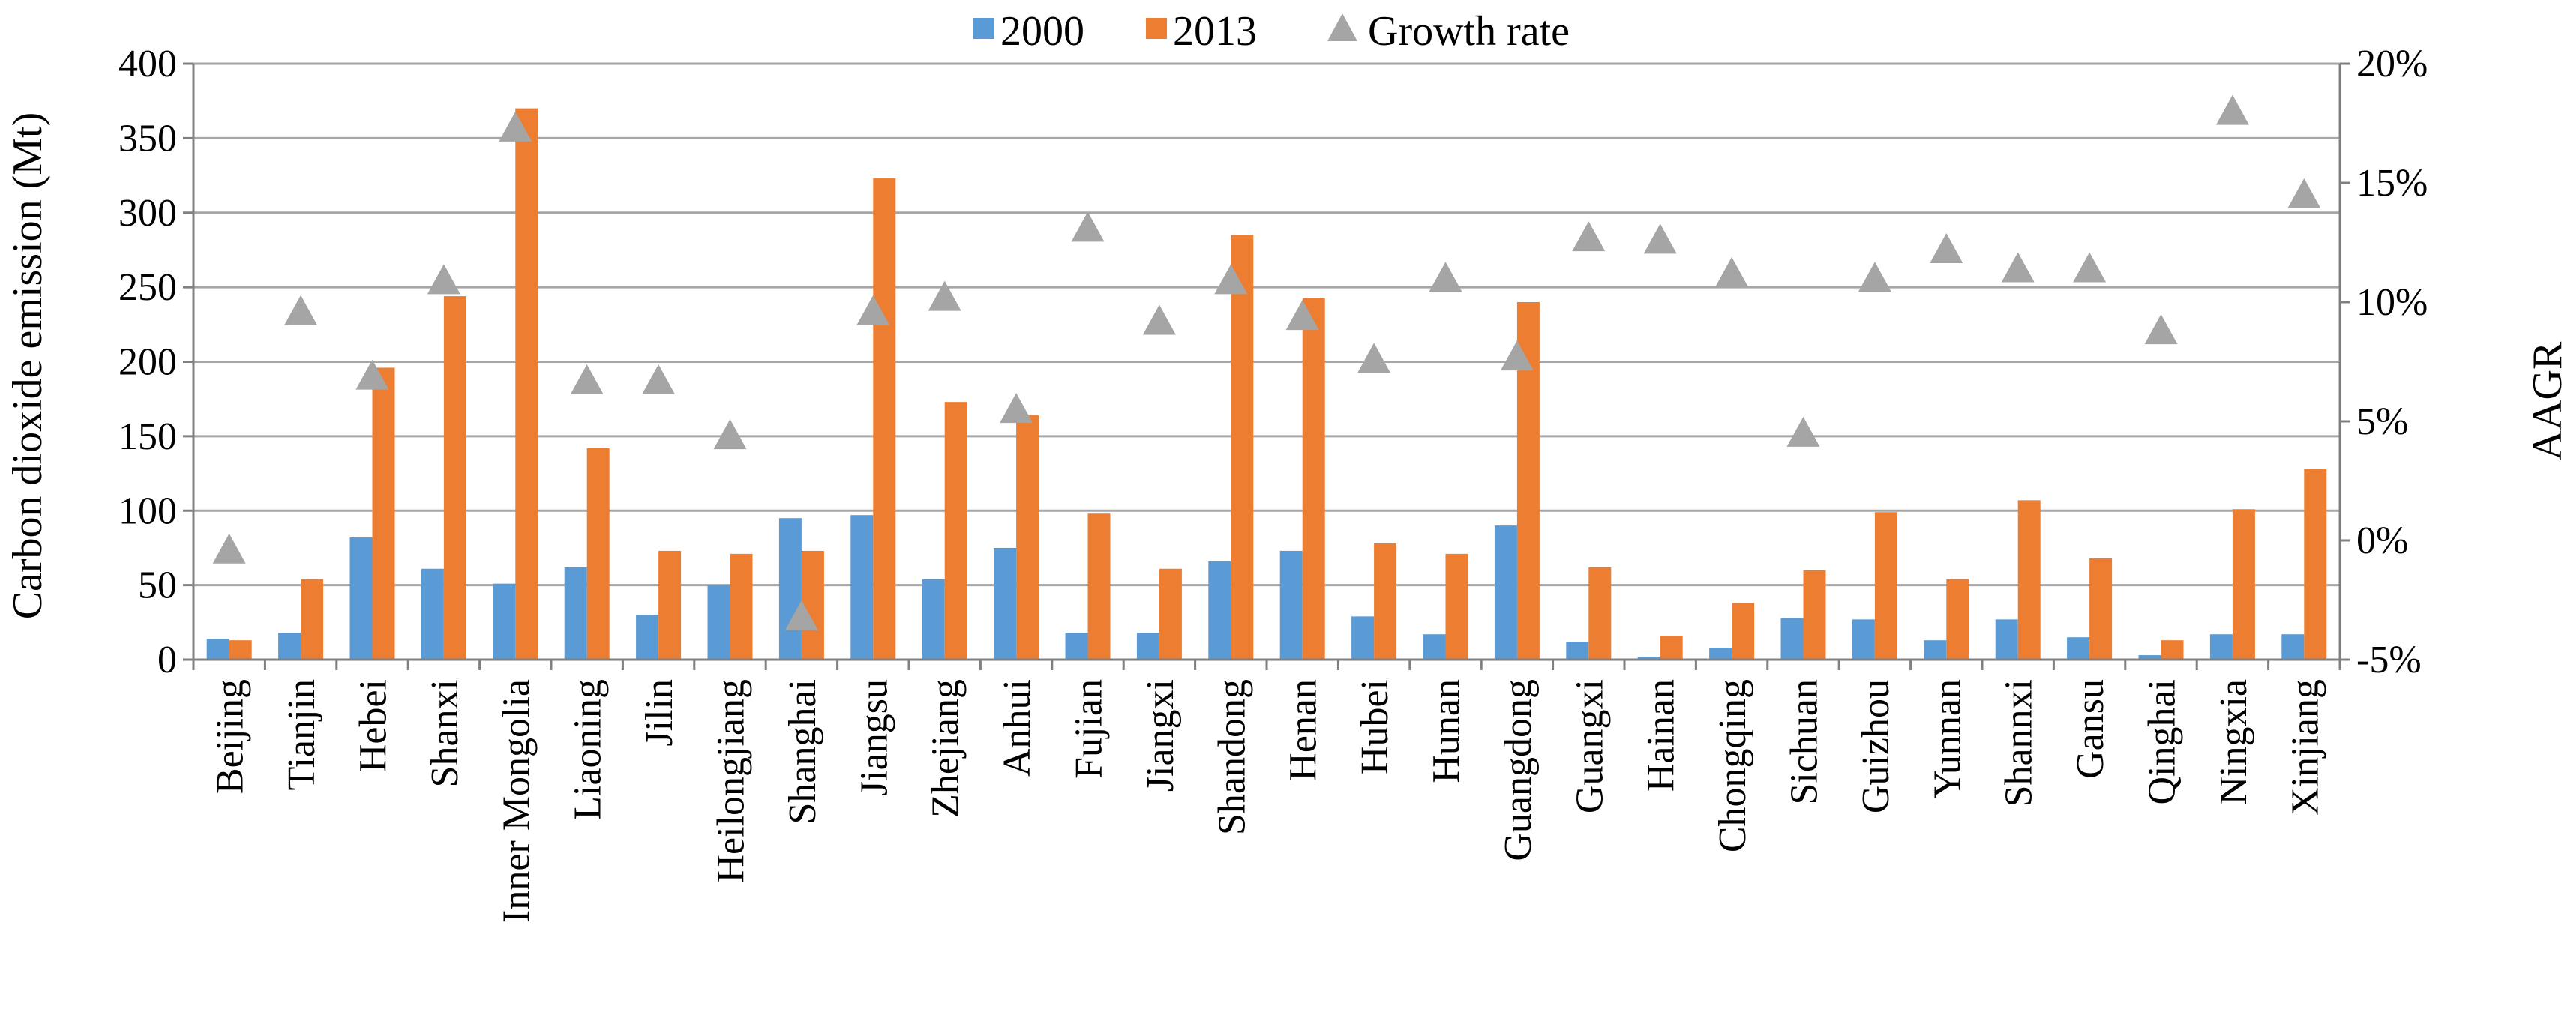 The width and height of the screenshot is (2576, 1018). Describe the element at coordinates (803, 752) in the screenshot. I see `x-category-label: Shanghai` at that location.